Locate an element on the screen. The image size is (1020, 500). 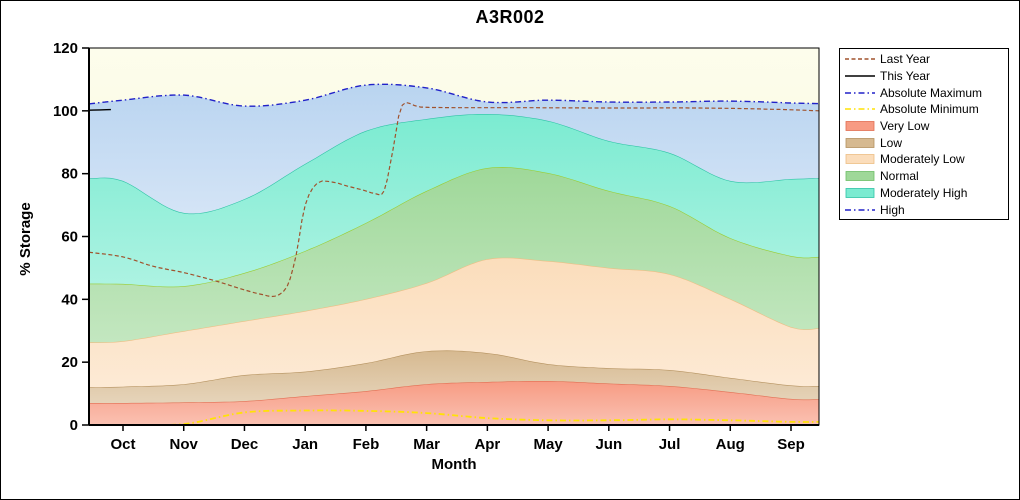
legend-label: High is located at coordinates (892, 209).